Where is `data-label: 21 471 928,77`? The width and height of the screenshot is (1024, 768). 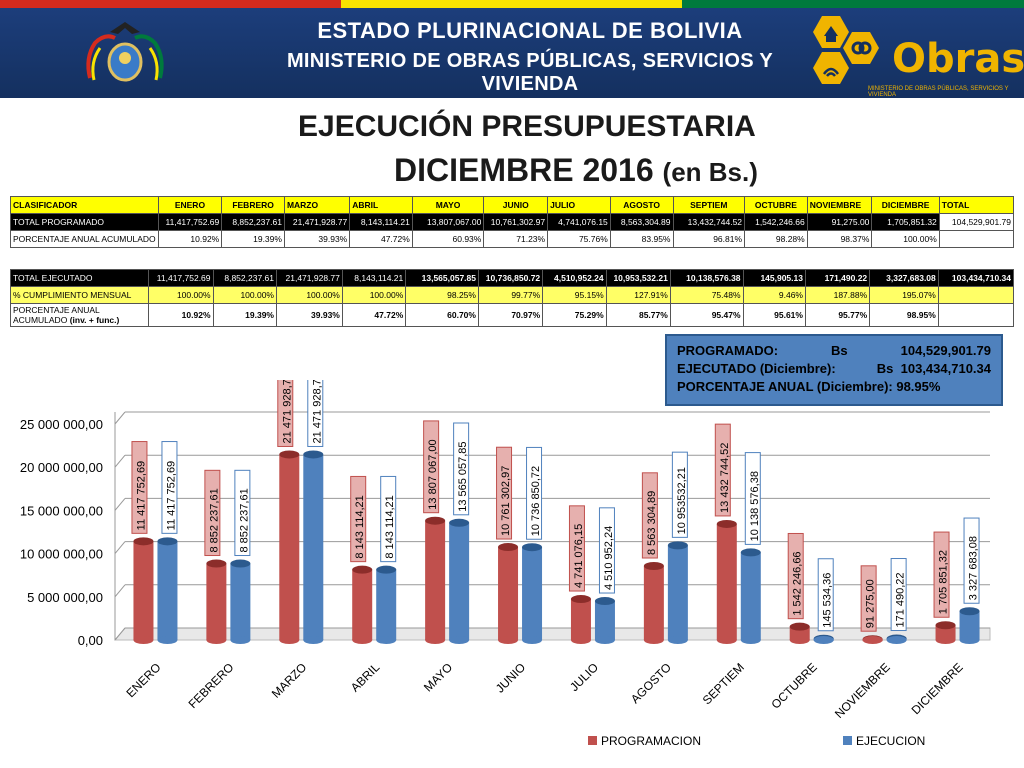
data-label: 21 471 928,77 is located at coordinates (317, 411).